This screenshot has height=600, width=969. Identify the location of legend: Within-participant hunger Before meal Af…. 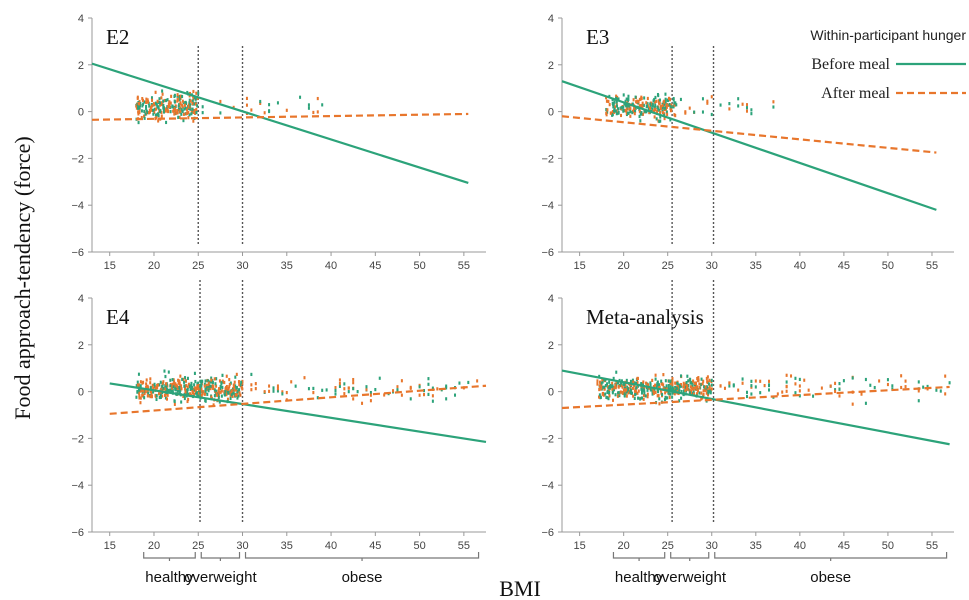
(888, 64).